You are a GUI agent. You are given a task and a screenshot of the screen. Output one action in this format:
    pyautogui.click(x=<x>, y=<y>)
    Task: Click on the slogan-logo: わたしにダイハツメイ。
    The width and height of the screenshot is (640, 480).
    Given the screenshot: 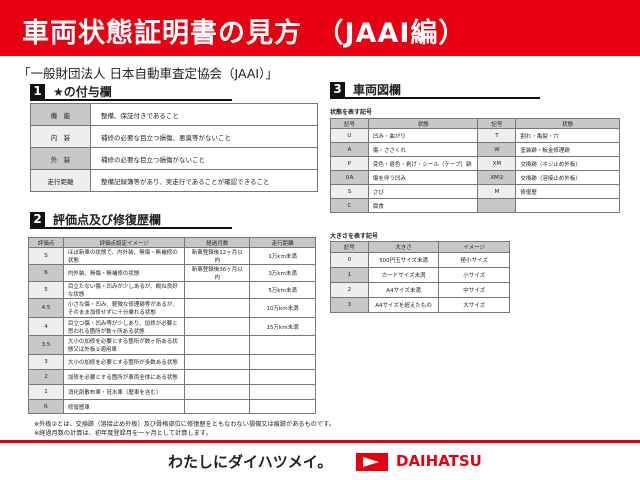 What is the action you would take?
    pyautogui.click(x=250, y=462)
    